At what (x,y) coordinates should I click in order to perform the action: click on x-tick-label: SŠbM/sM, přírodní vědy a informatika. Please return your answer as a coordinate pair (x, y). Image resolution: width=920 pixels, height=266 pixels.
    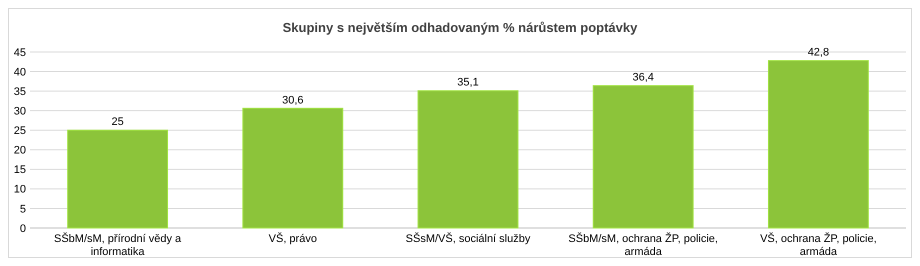
    Looking at the image, I should click on (118, 245).